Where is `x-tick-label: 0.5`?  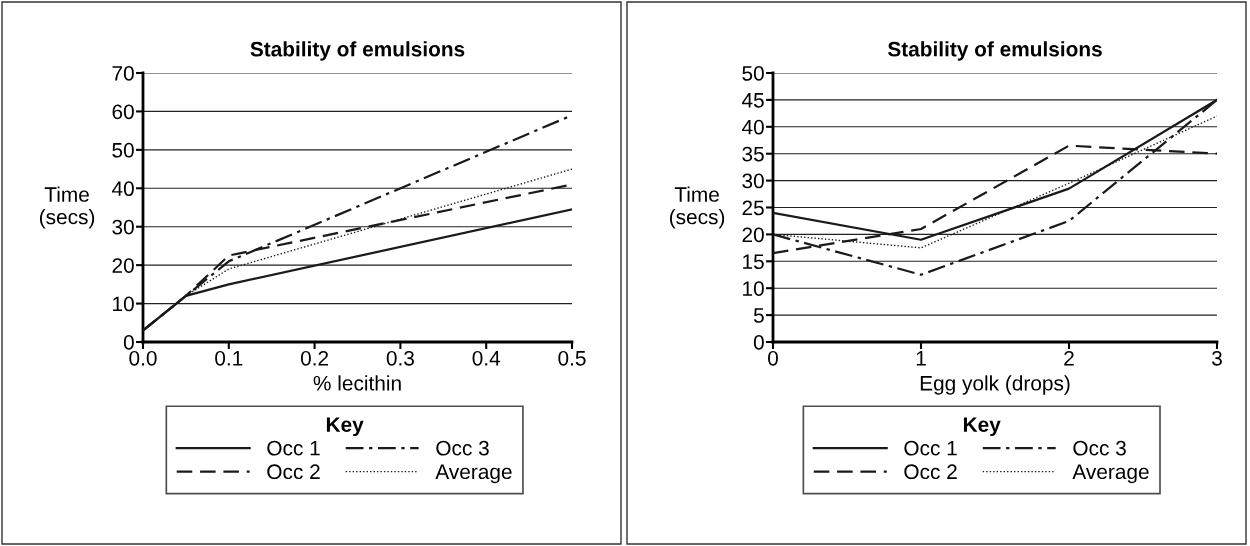 x-tick-label: 0.5 is located at coordinates (572, 358).